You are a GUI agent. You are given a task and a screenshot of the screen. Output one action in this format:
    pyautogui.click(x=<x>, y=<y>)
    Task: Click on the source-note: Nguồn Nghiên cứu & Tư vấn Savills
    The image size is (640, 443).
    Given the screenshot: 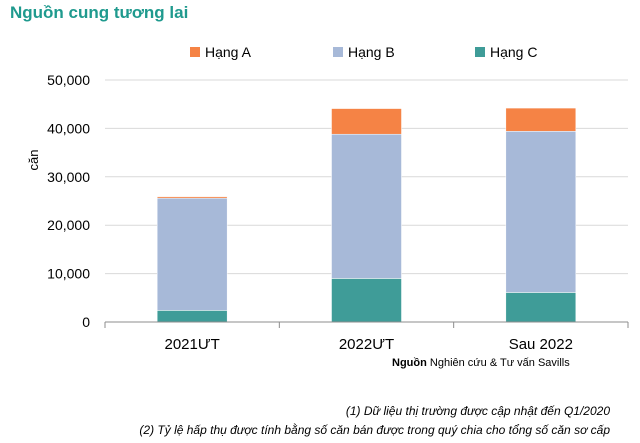 What is the action you would take?
    pyautogui.click(x=481, y=363)
    